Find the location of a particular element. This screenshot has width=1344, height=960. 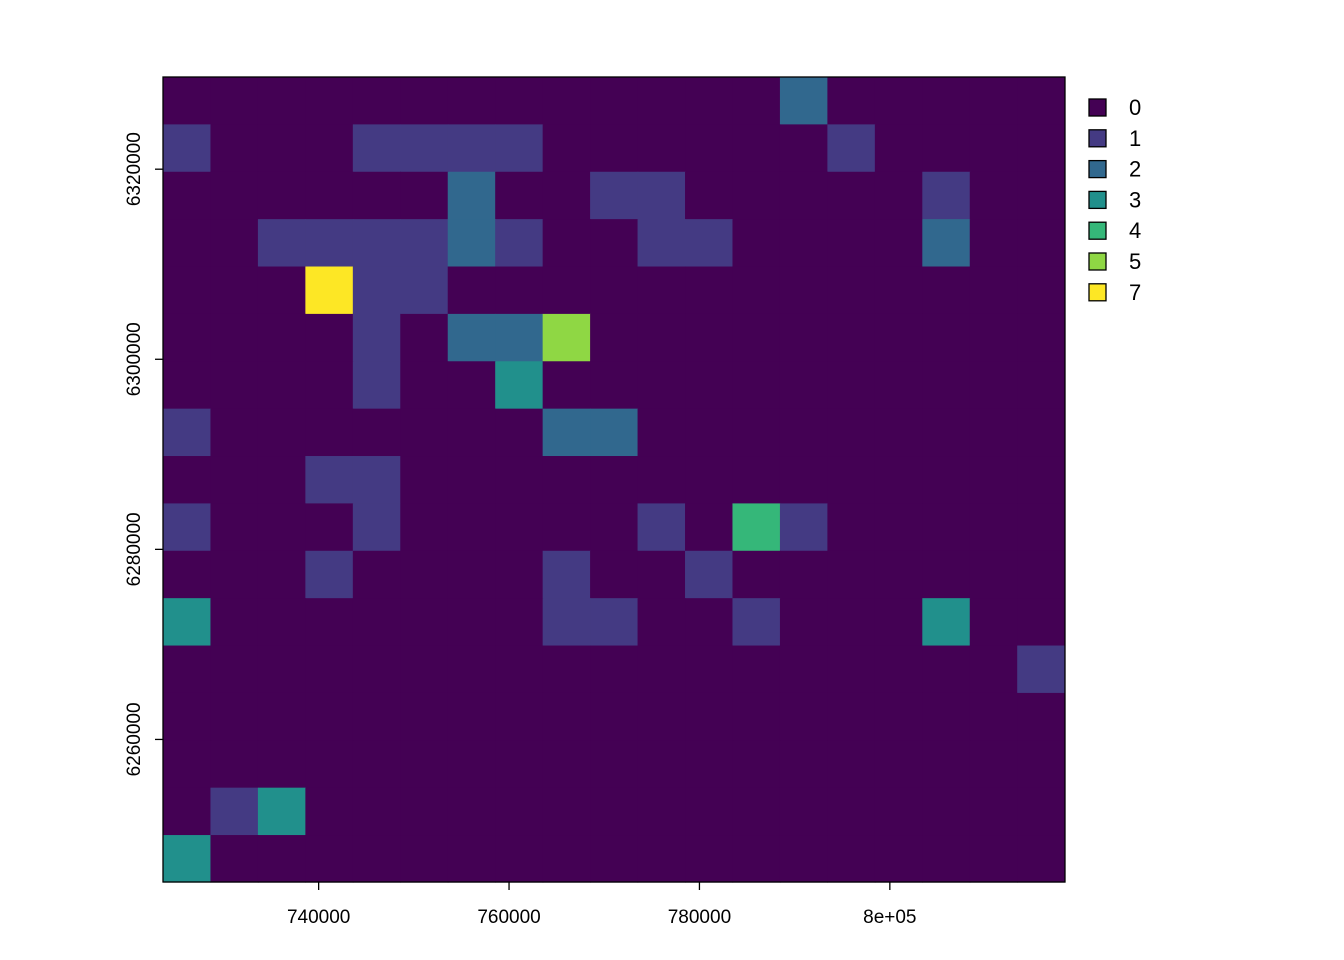

x-axis: 740000 760000 780000 8e+05 is located at coordinates (602, 905).